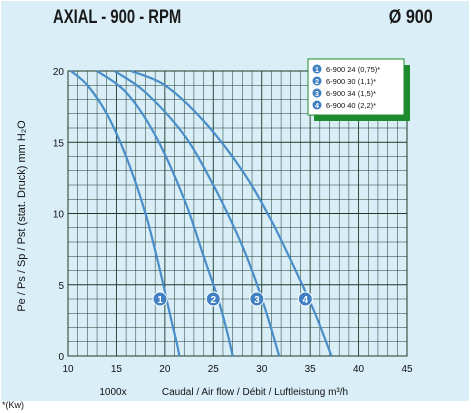 The height and width of the screenshot is (413, 471). What do you see at coordinates (351, 93) in the screenshot?
I see `legend-label: 6-900 34 (1,5)*` at bounding box center [351, 93].